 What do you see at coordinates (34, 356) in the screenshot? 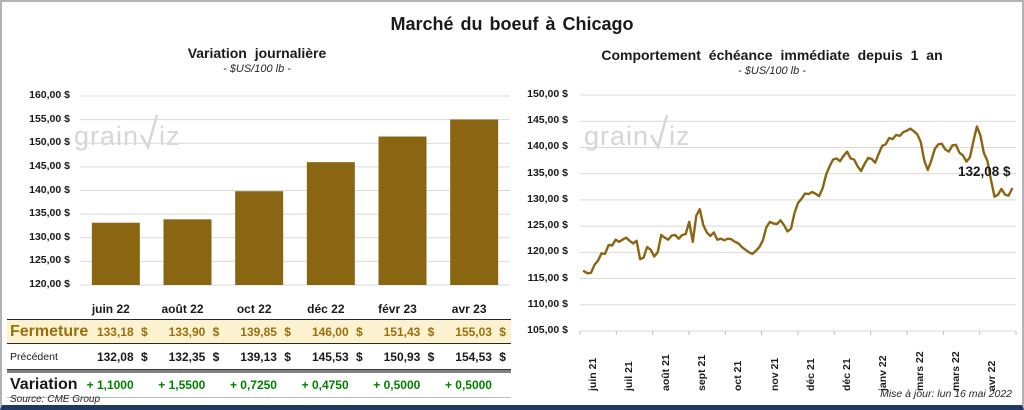
I see `row-label: Précédent` at bounding box center [34, 356].